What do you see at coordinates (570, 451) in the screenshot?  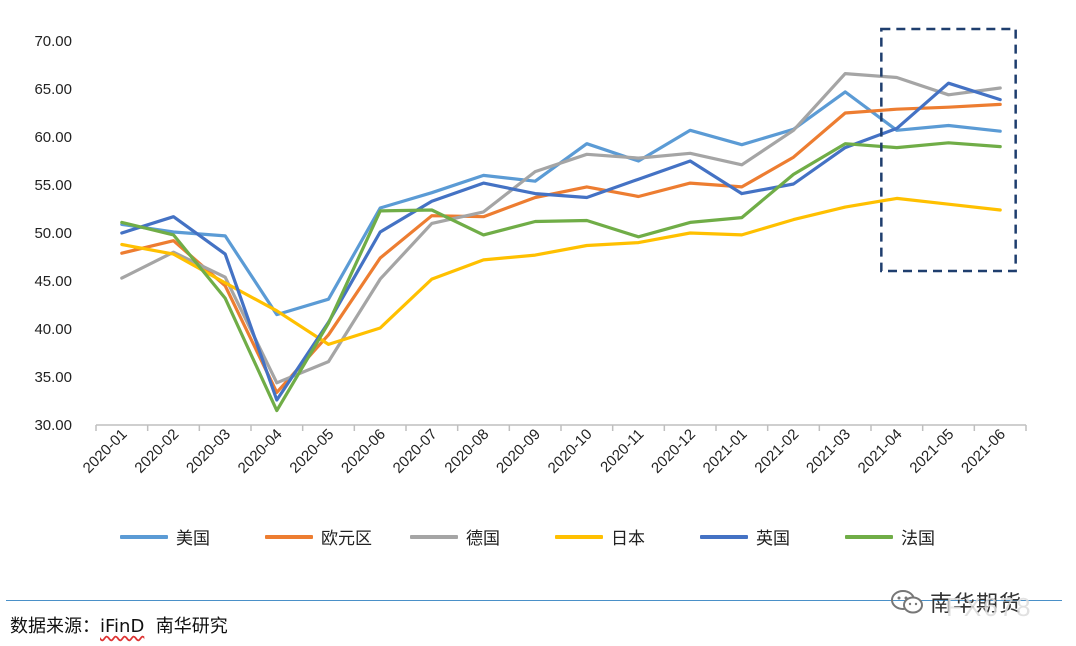 I see `x-tick-label: 2020-10` at bounding box center [570, 451].